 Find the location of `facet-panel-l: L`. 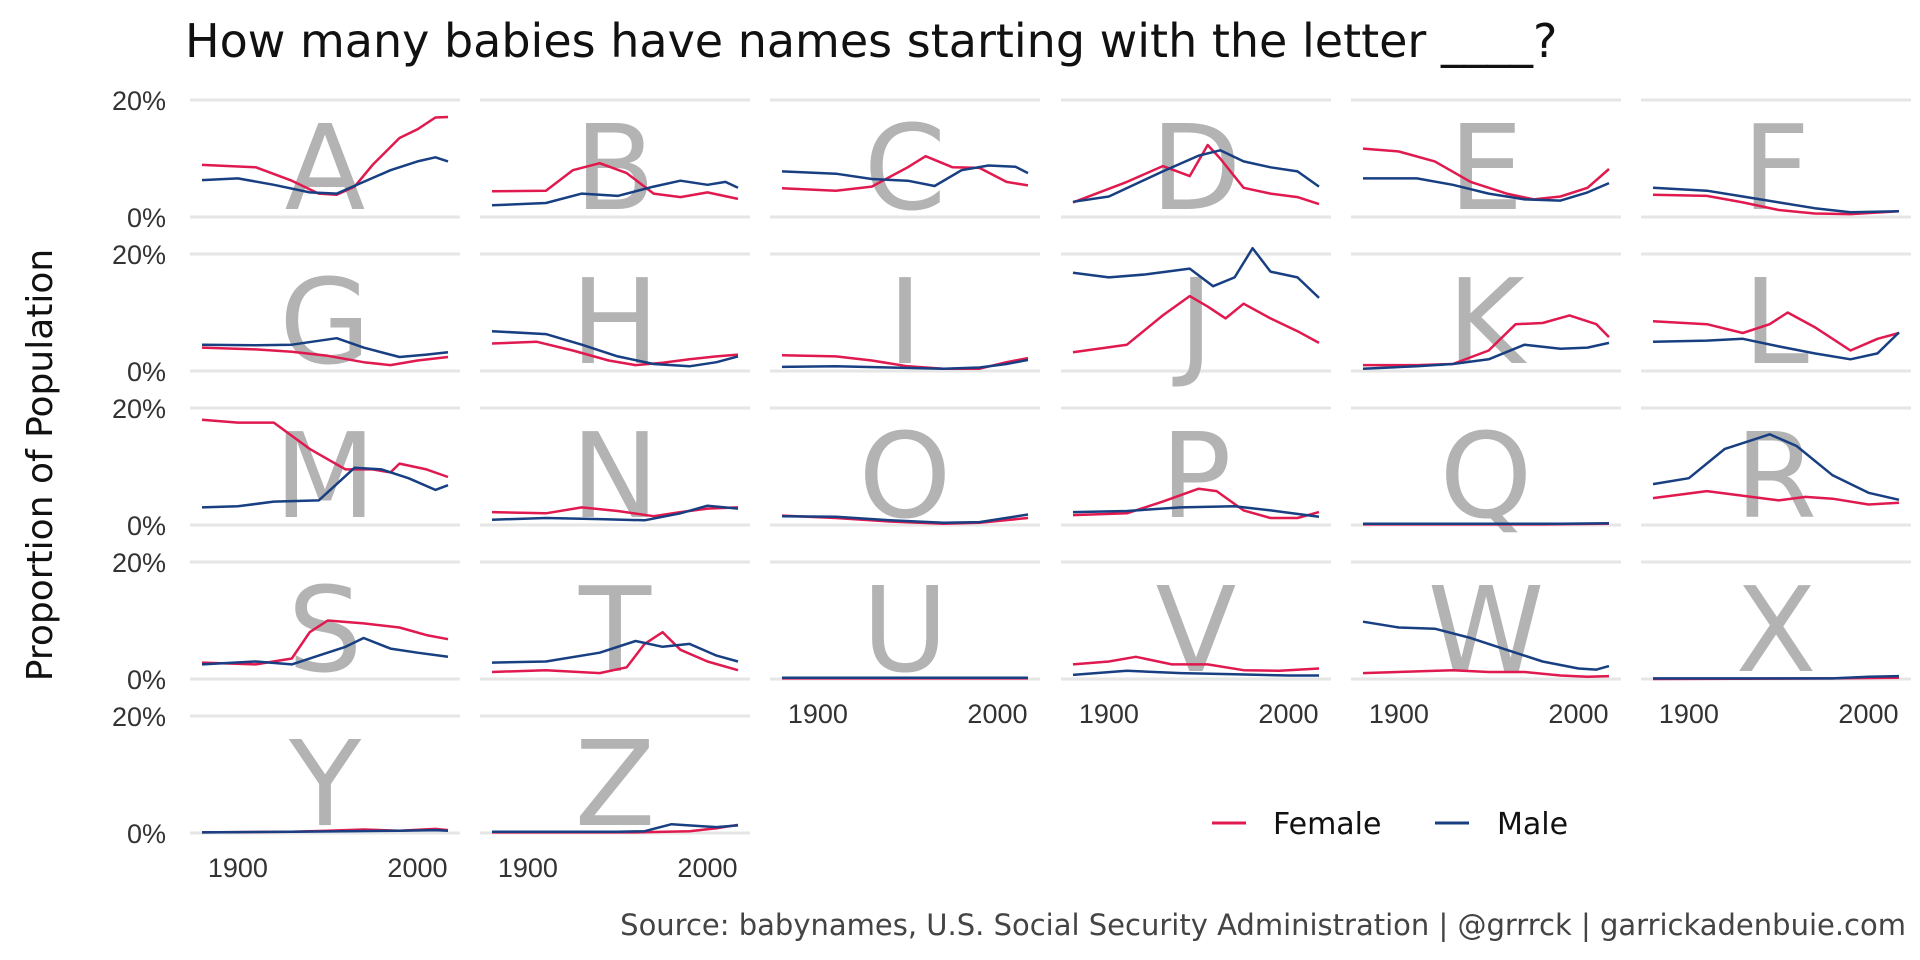

facet-panel-l: L is located at coordinates (1776, 321).